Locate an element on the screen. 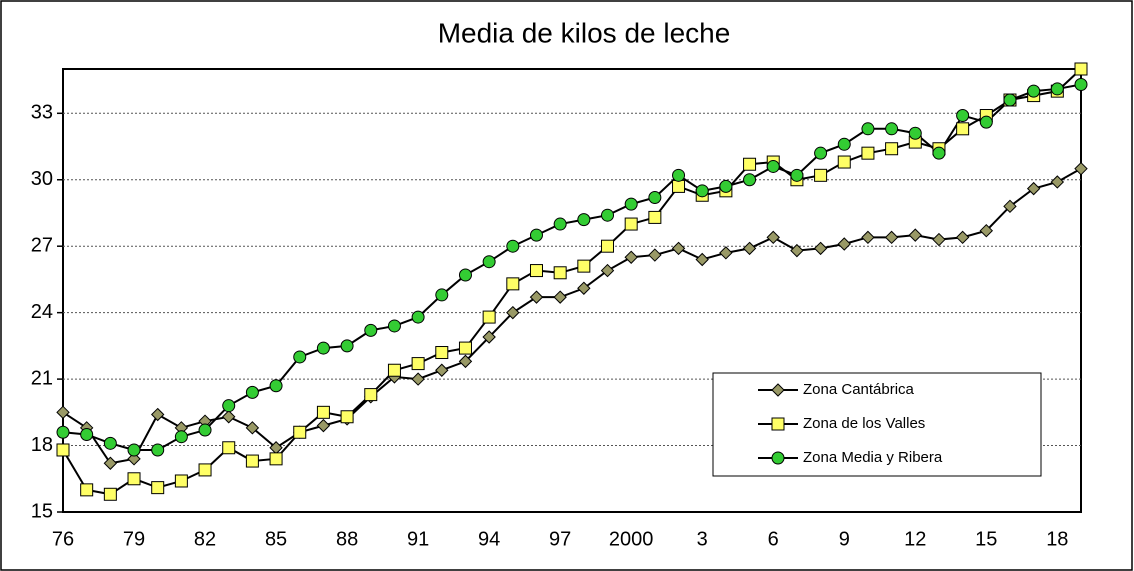  y-tick-label: 21 is located at coordinates (42, 378).